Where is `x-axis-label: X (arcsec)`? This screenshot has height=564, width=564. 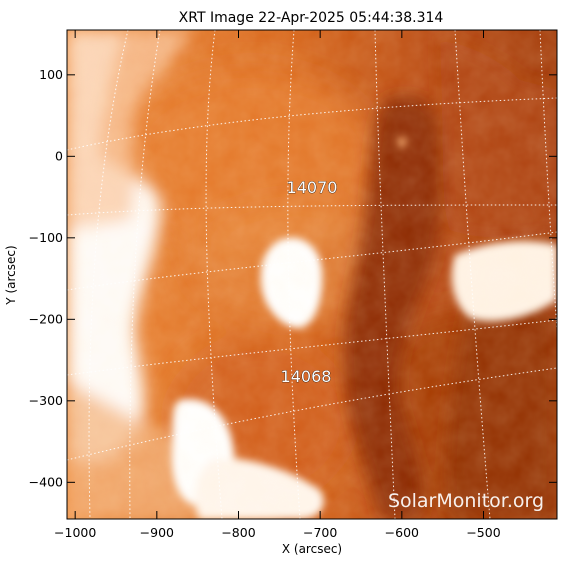 x-axis-label: X (arcsec) is located at coordinates (312, 549).